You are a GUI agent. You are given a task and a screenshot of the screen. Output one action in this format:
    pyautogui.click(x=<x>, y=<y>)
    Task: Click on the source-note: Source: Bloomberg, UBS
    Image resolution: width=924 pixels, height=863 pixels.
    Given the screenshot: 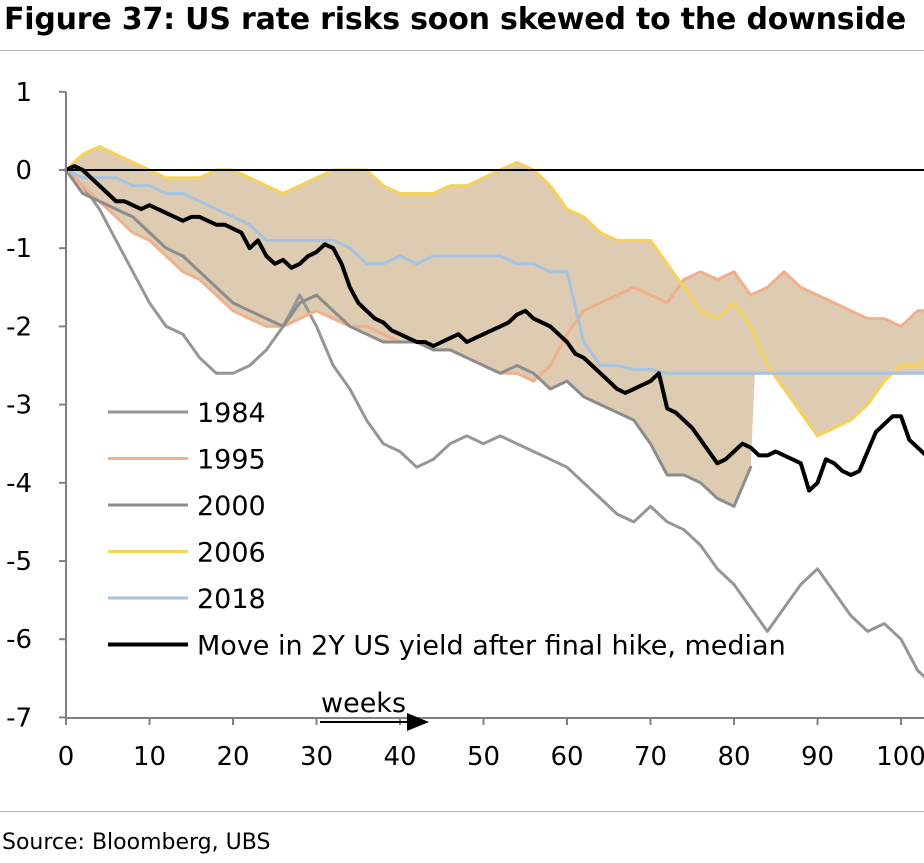 What is the action you would take?
    pyautogui.click(x=136, y=842)
    